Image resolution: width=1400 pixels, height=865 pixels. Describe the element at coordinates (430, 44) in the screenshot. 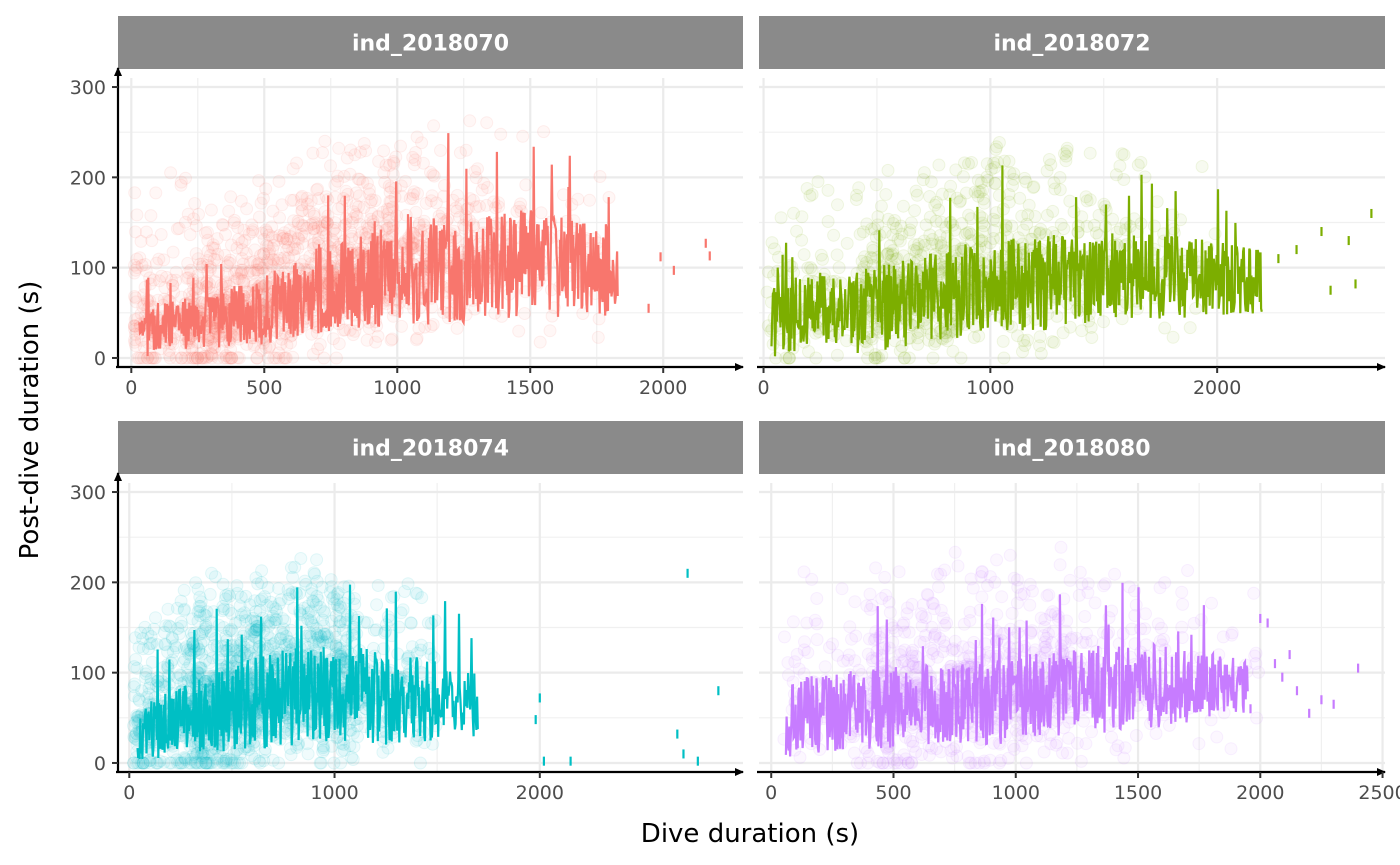

I see `facet-strip-label: ind_2018070` at that location.